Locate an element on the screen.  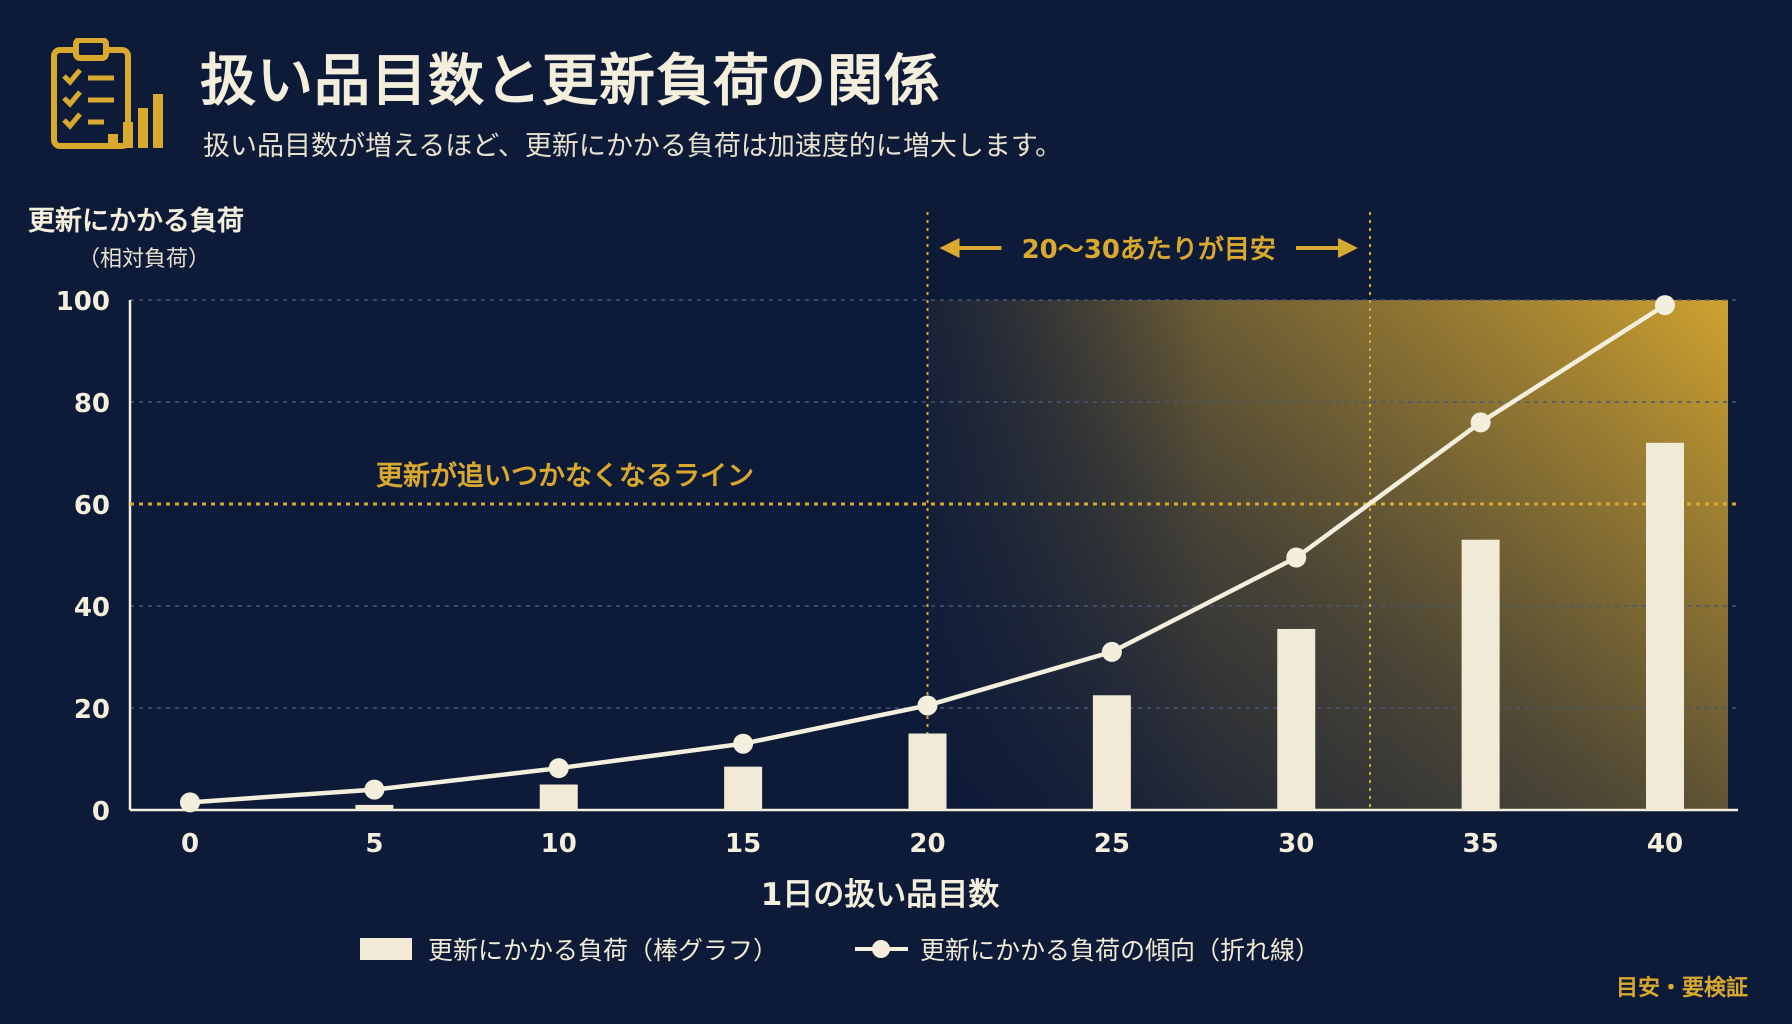
bar-x5 is located at coordinates (374, 807).